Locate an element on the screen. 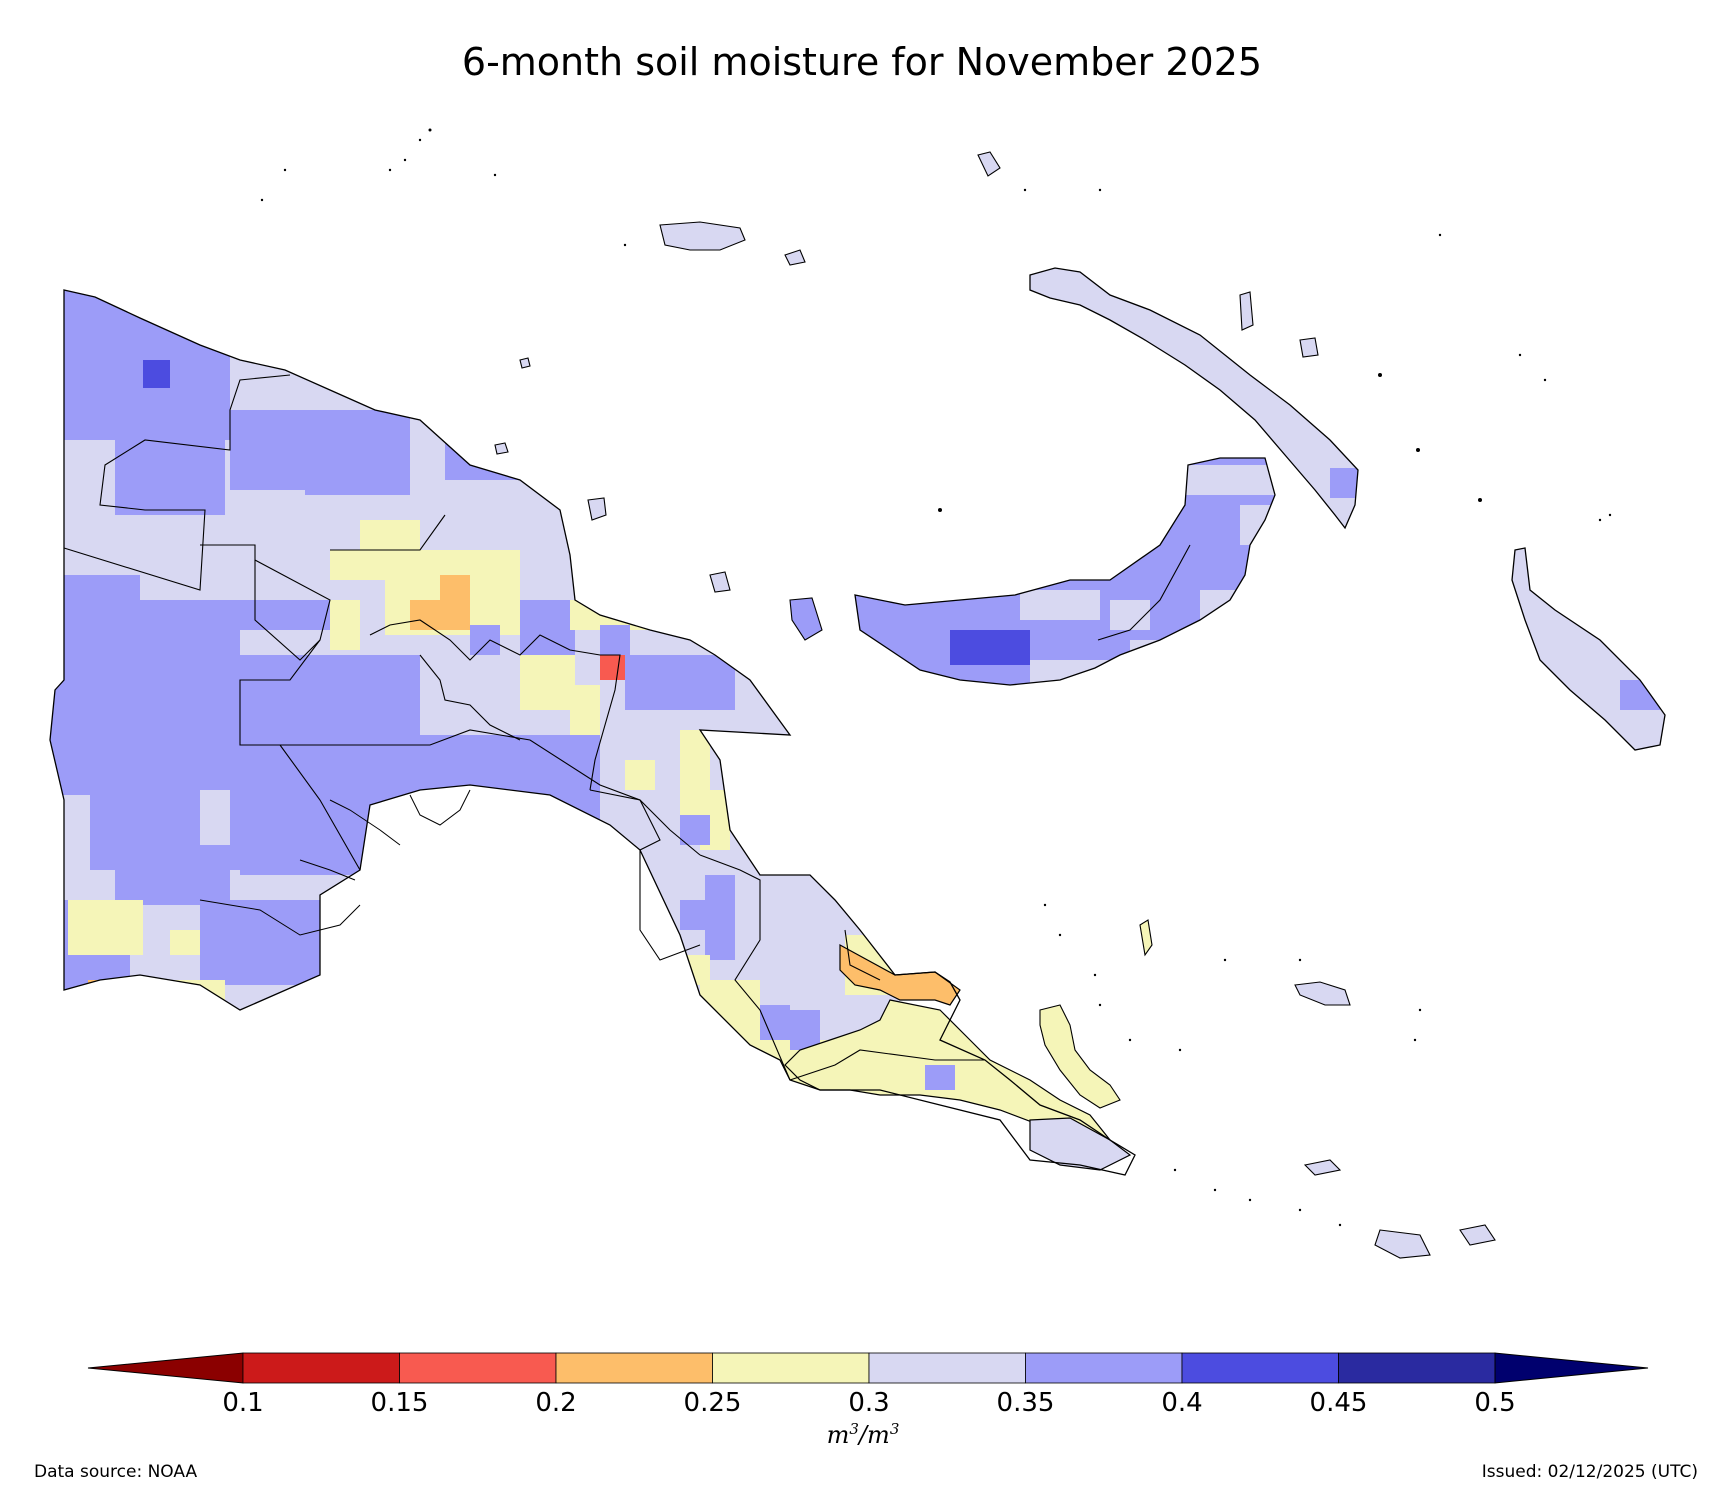 Image resolution: width=1724 pixels, height=1494 pixels. colorbar-extend-low is located at coordinates (165, 1368).